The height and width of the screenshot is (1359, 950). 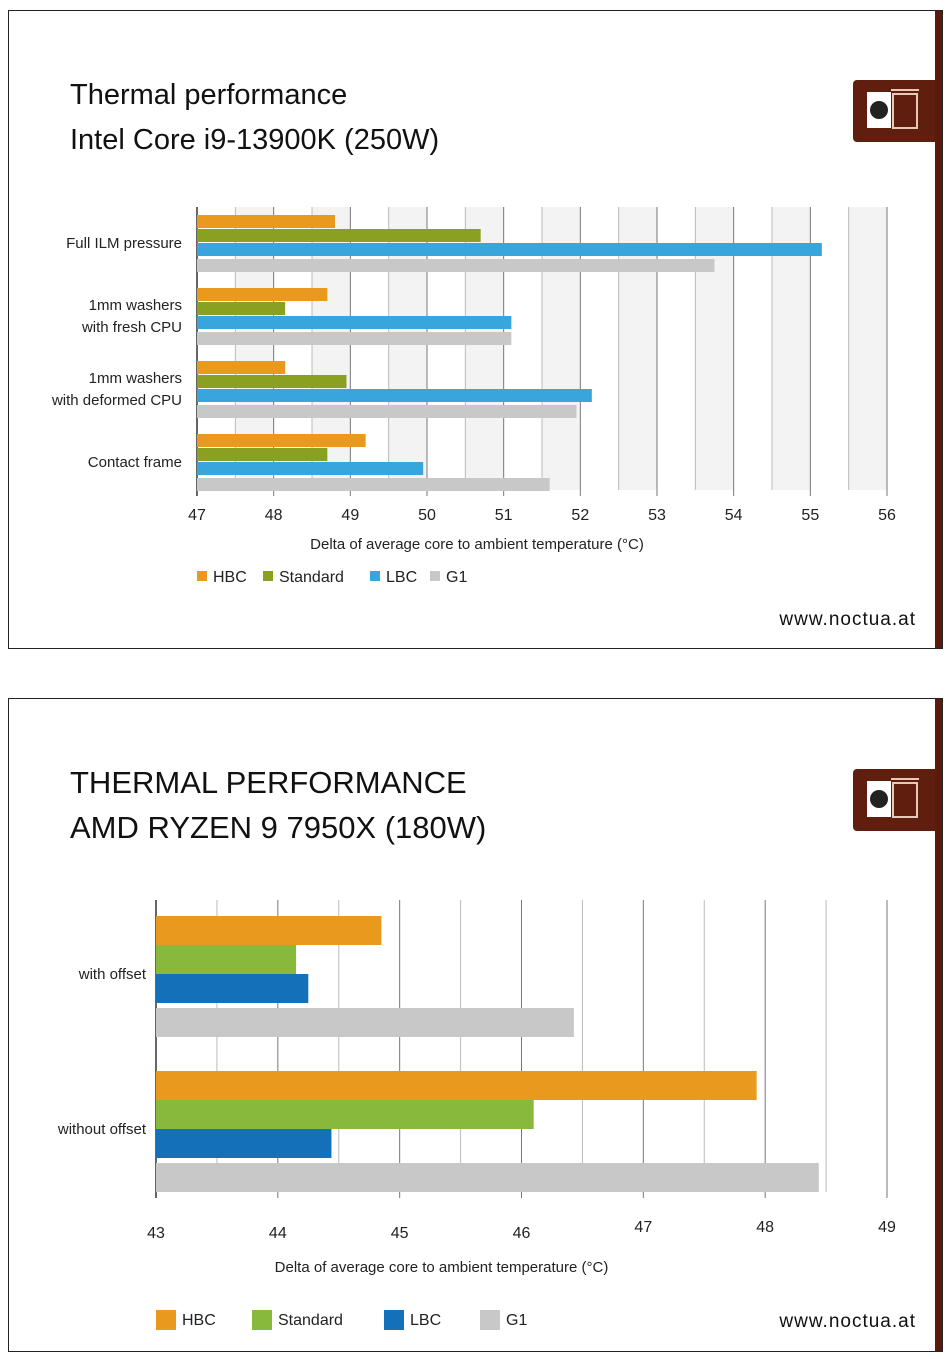 What do you see at coordinates (278, 1233) in the screenshot?
I see `x-tick-label: 44` at bounding box center [278, 1233].